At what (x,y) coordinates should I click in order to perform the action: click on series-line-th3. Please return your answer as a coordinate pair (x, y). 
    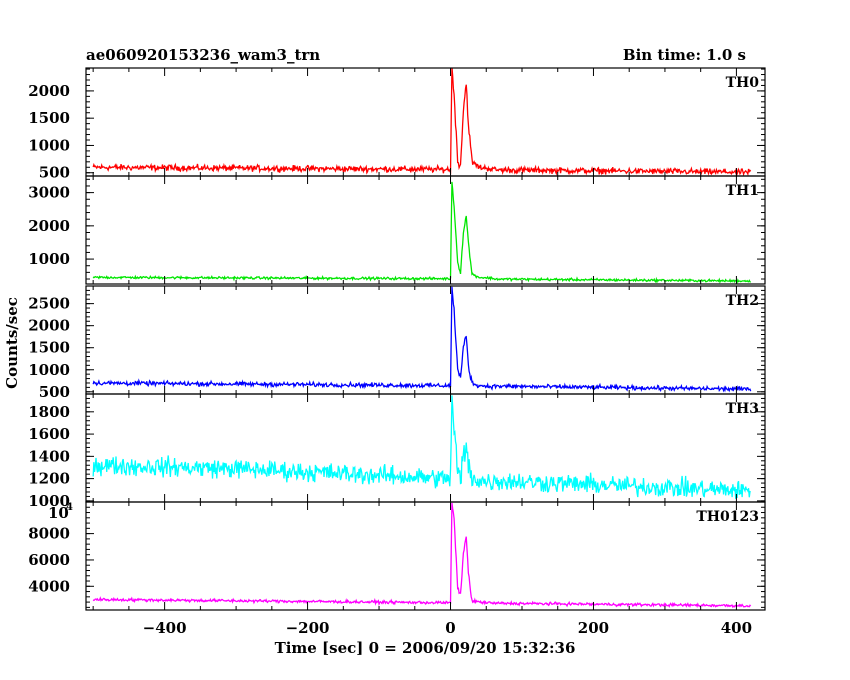
    Looking at the image, I should click on (421, 447).